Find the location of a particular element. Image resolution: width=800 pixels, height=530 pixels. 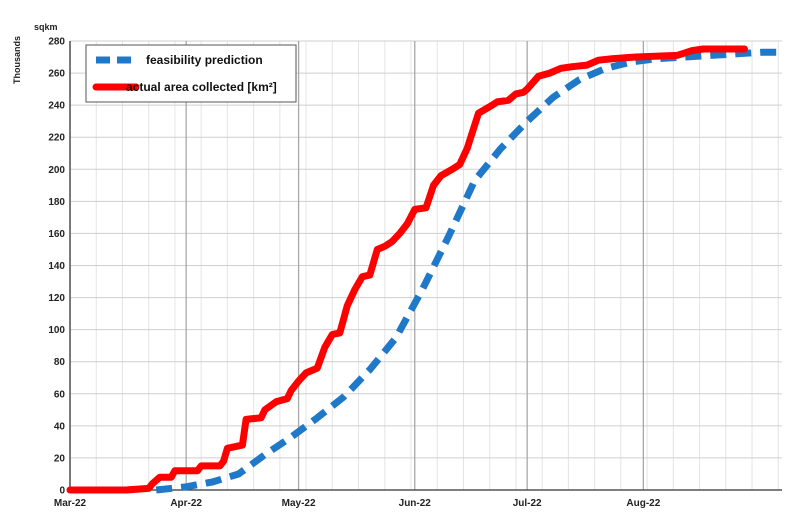

legend-box is located at coordinates (191, 73).